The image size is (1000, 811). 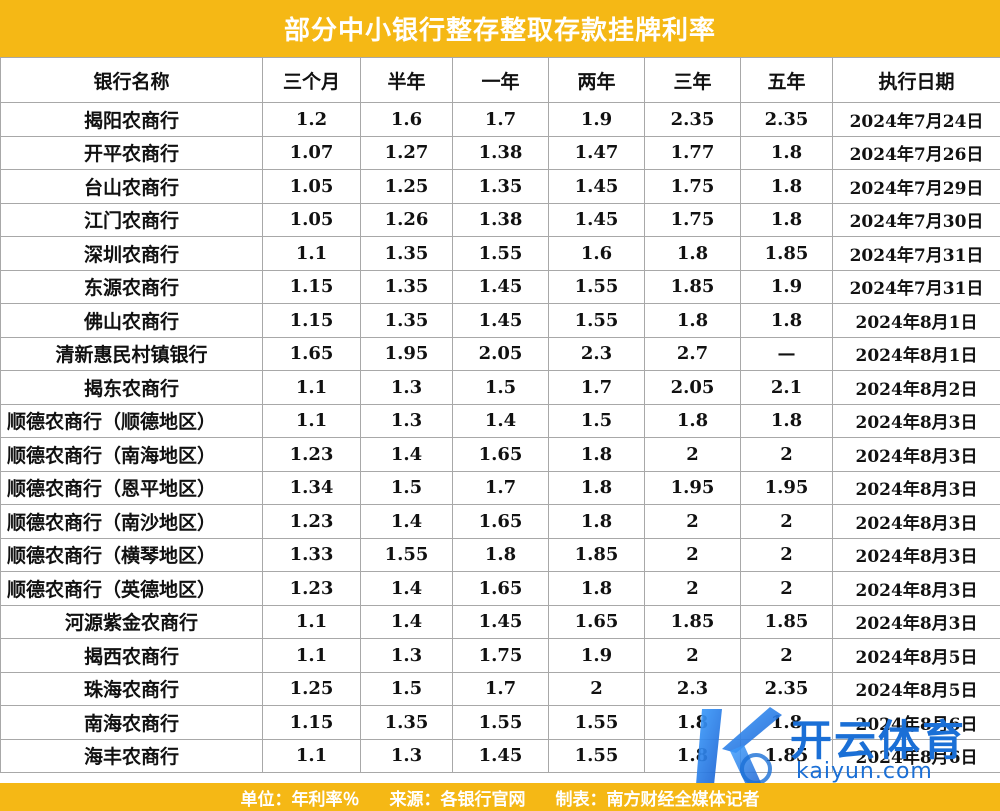 What do you see at coordinates (131, 320) in the screenshot?
I see `cell-bank-name: 佛山农商行` at bounding box center [131, 320].